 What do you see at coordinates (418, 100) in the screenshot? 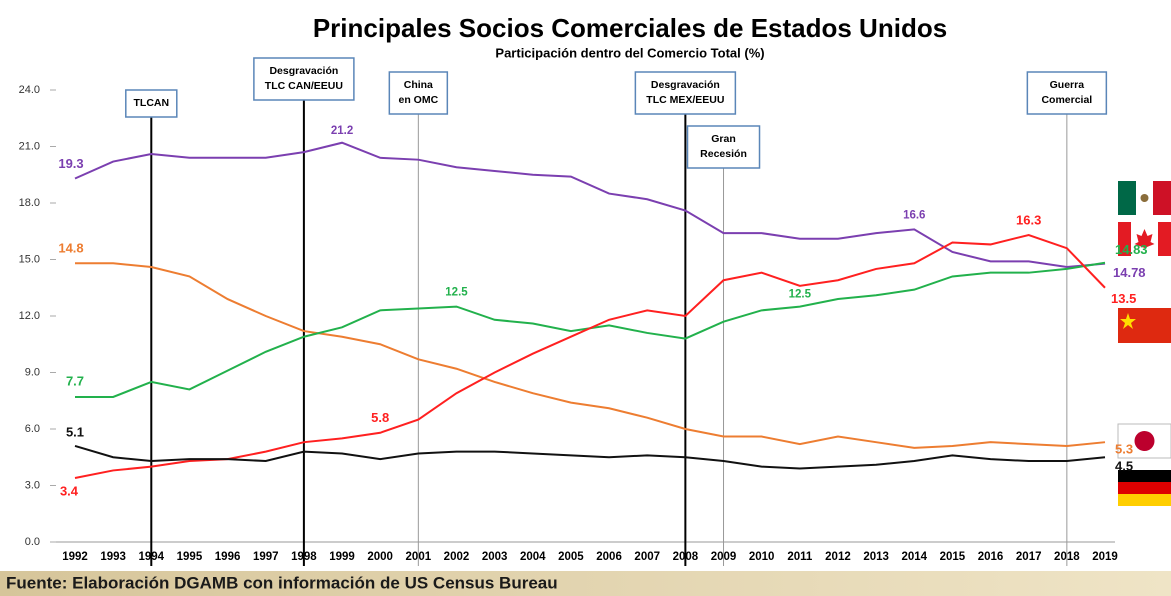
I see `event-label: en OMC` at bounding box center [418, 100].